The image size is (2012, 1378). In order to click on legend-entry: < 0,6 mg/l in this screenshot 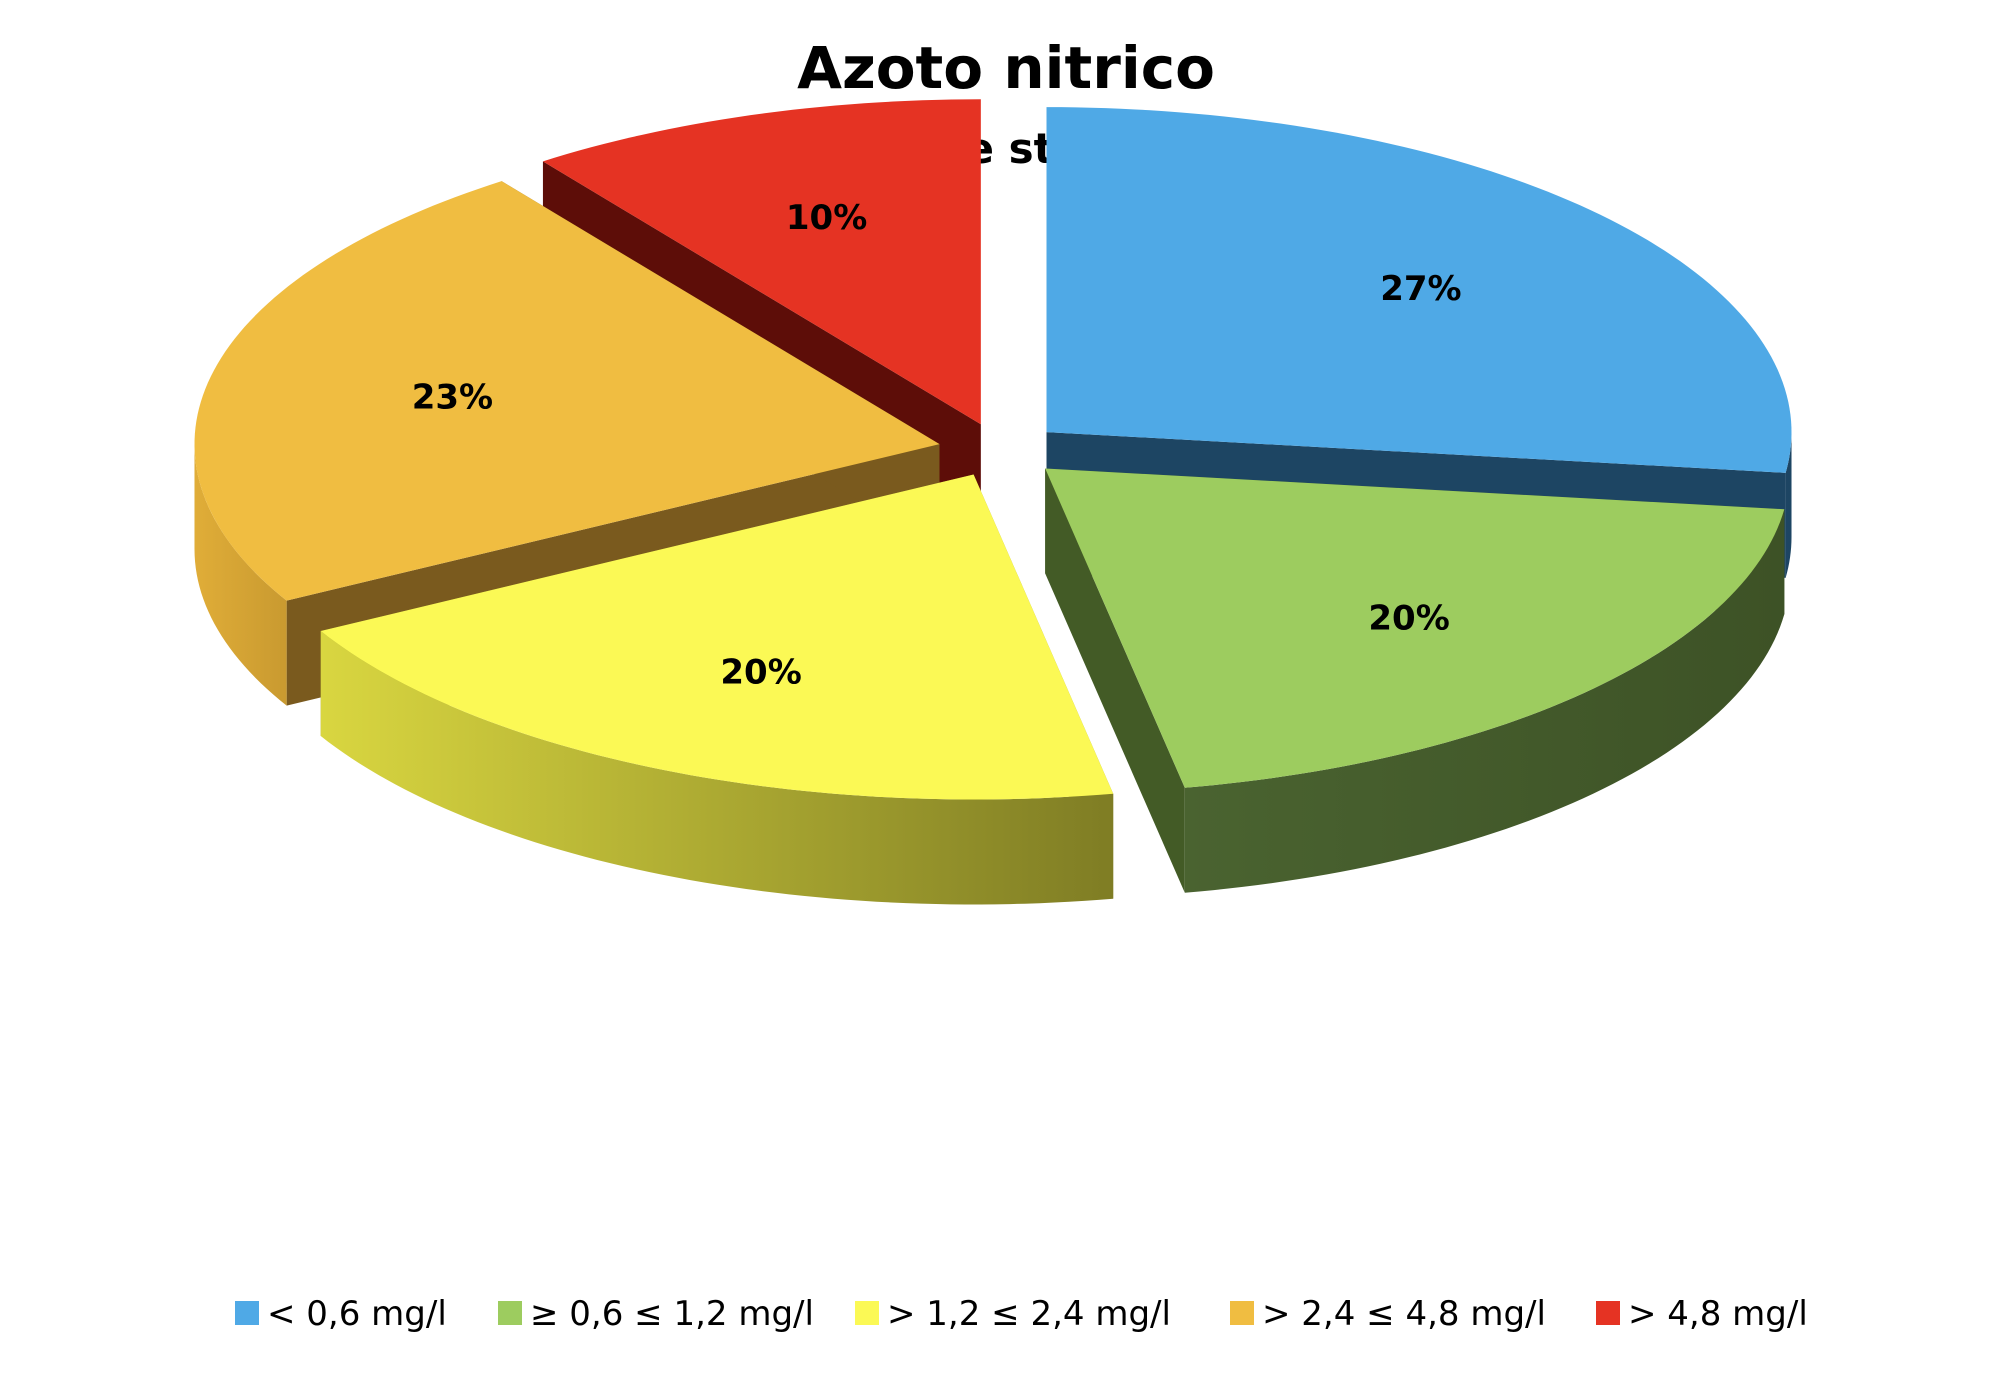, I will do `click(357, 1314)`.